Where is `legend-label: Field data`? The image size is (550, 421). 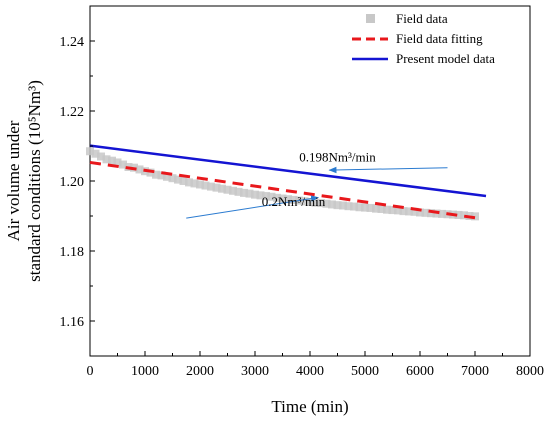 legend-label: Field data is located at coordinates (422, 18).